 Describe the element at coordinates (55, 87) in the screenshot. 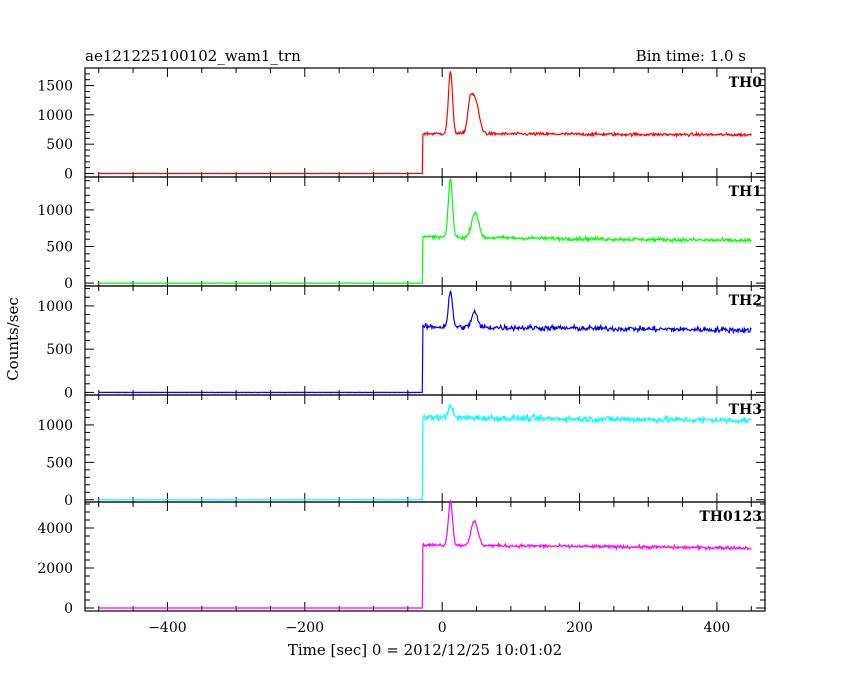

I see `y-tick-label: 1500` at that location.